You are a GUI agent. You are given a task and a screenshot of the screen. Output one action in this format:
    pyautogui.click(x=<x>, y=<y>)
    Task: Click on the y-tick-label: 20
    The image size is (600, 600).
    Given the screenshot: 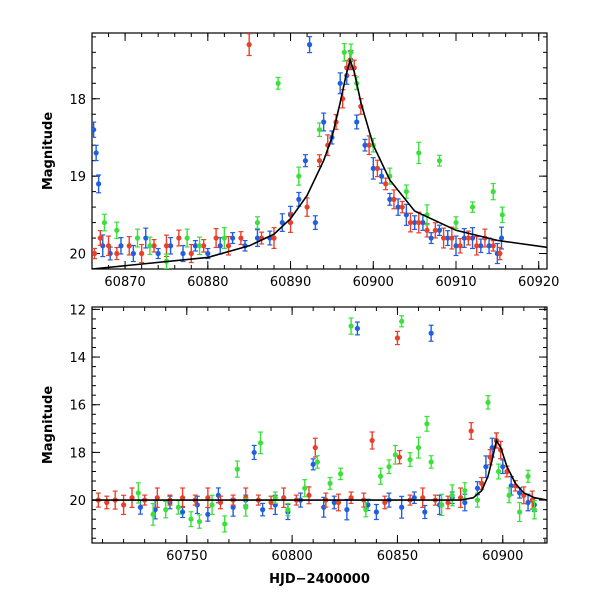 What is the action you would take?
    pyautogui.click(x=77, y=501)
    